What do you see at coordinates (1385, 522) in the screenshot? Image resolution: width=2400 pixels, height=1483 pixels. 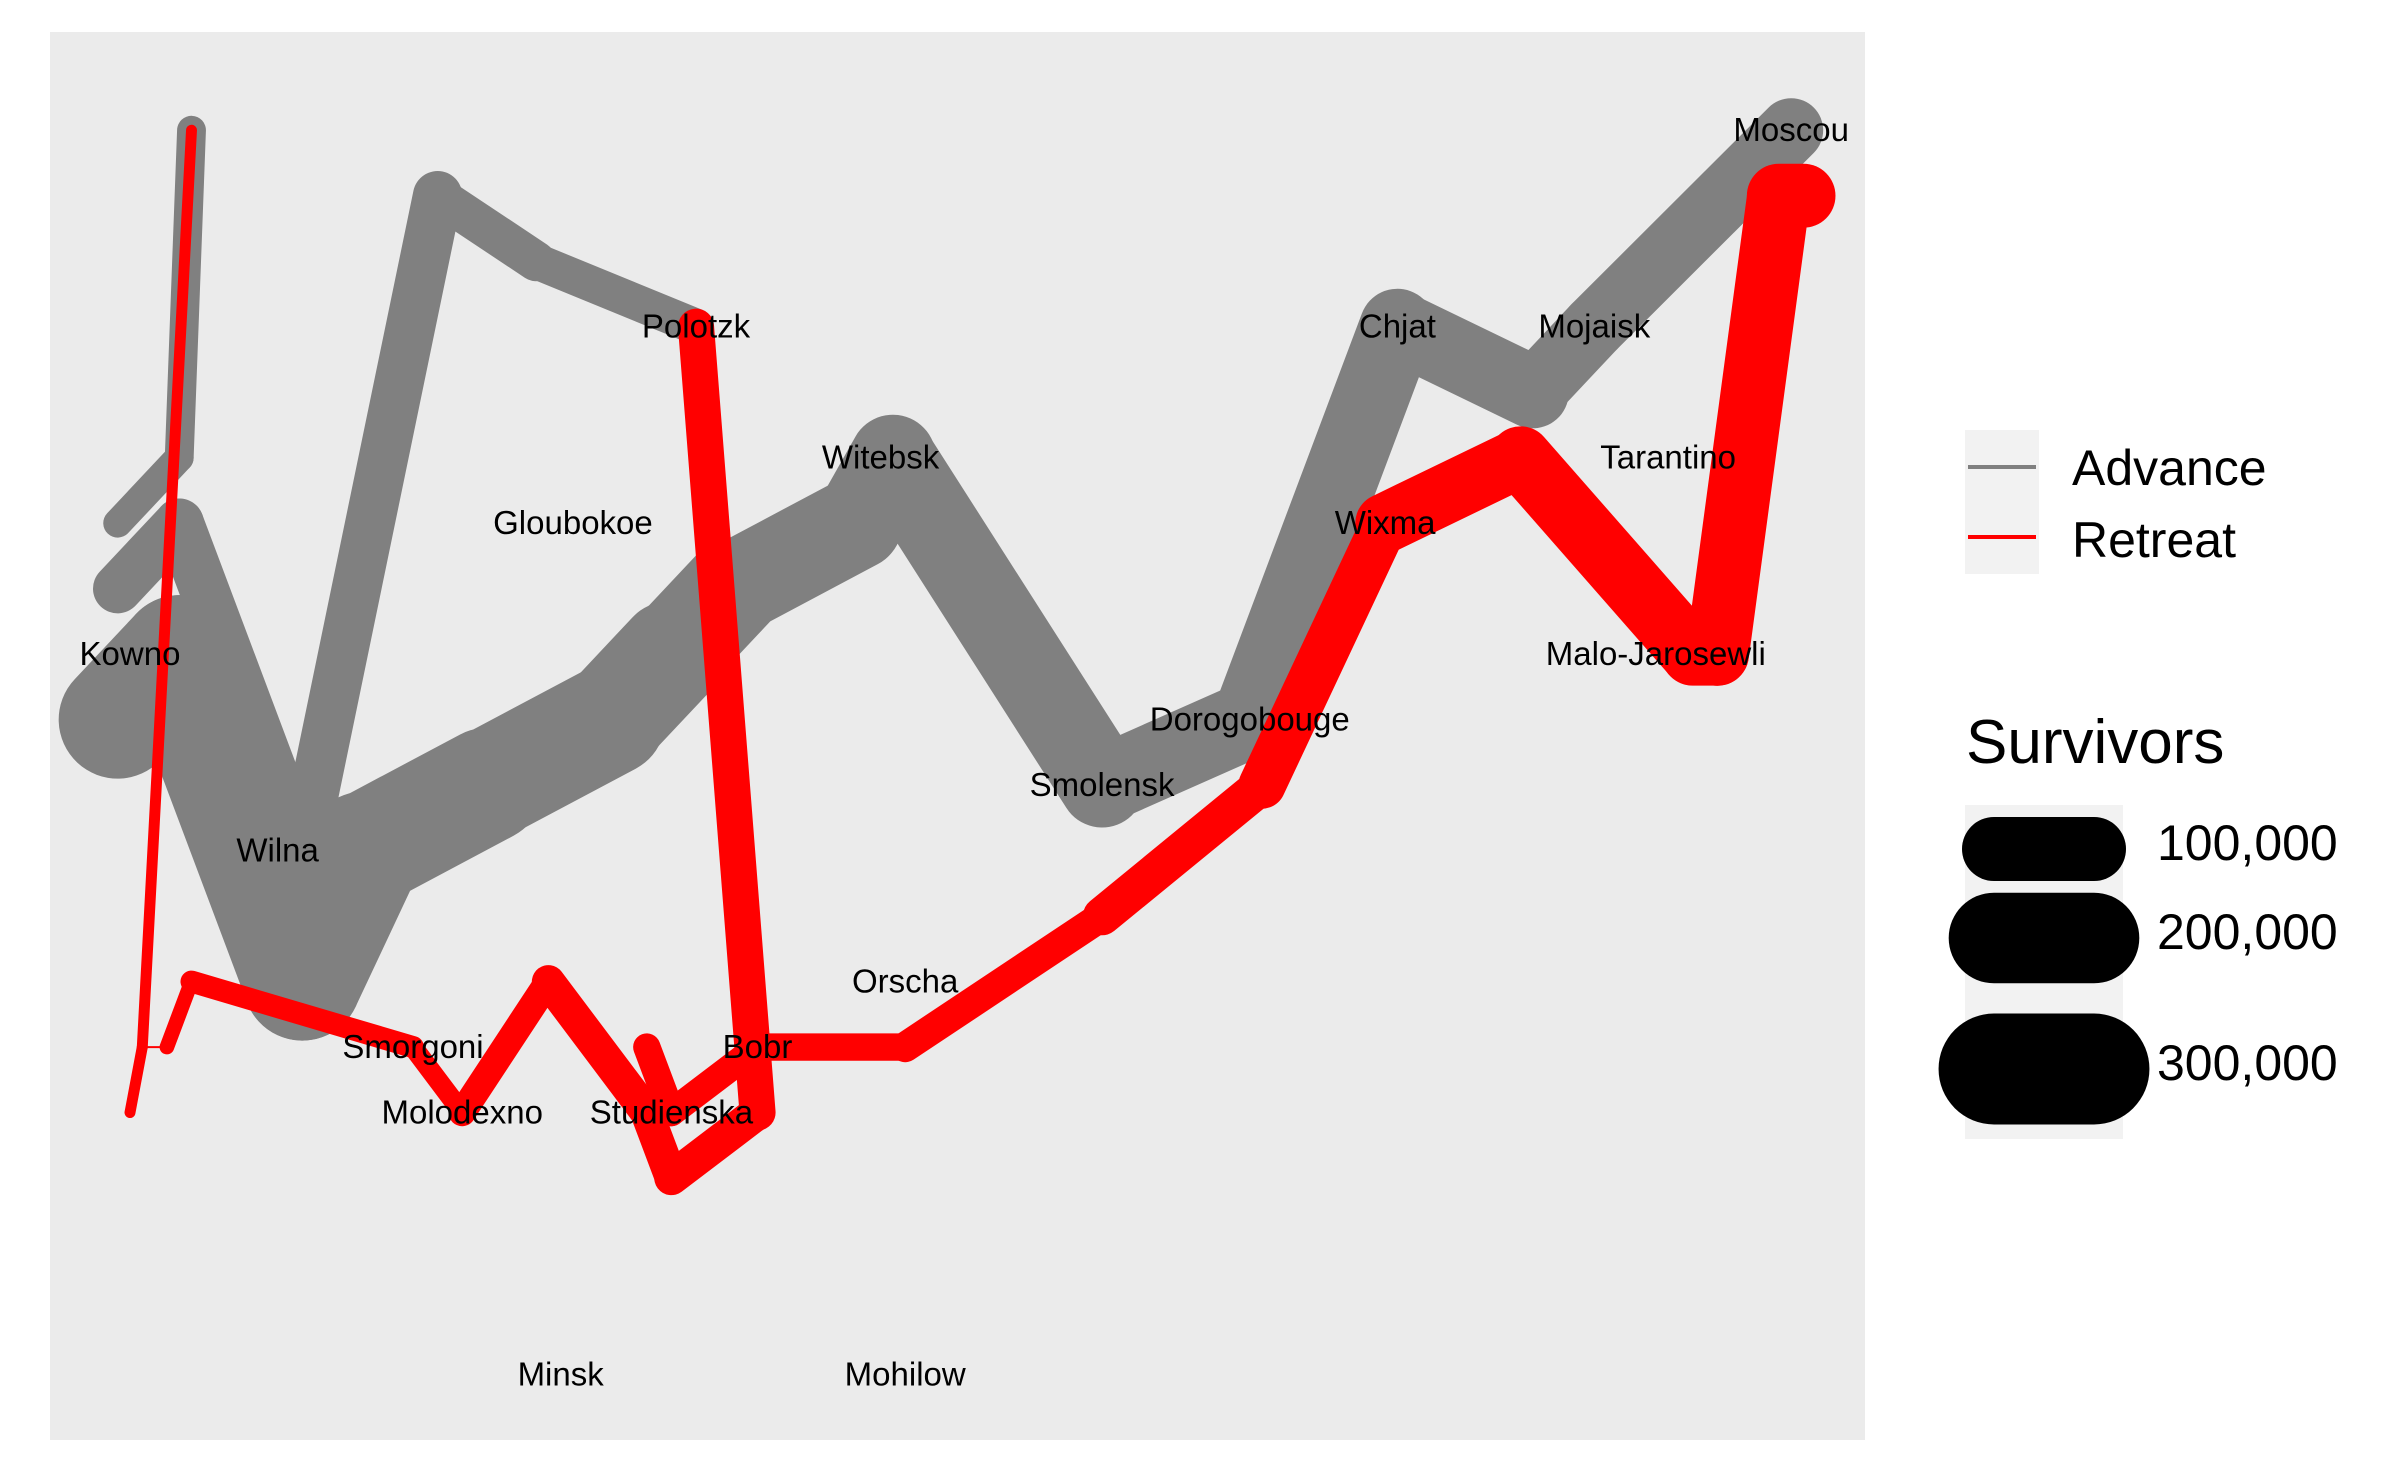 I see `city-label: Wixma` at bounding box center [1385, 522].